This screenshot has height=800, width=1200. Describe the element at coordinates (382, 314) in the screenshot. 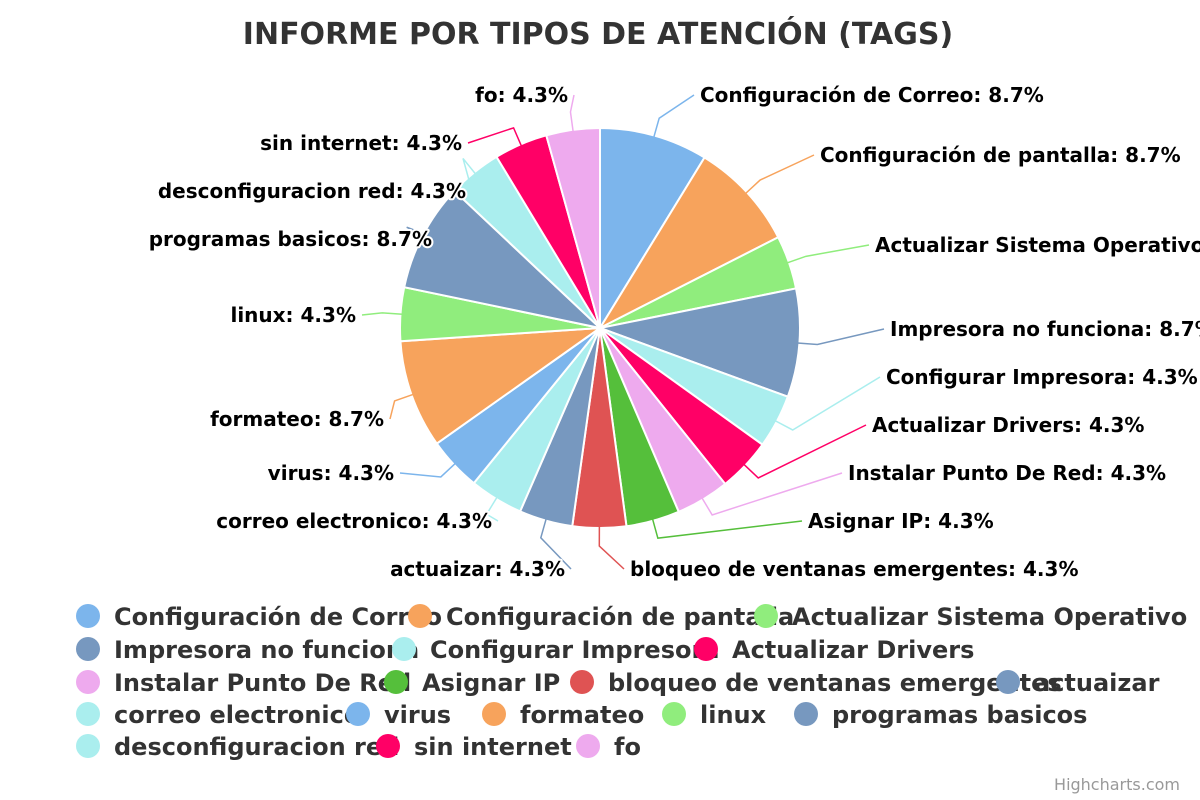

I see `connector-linux` at that location.